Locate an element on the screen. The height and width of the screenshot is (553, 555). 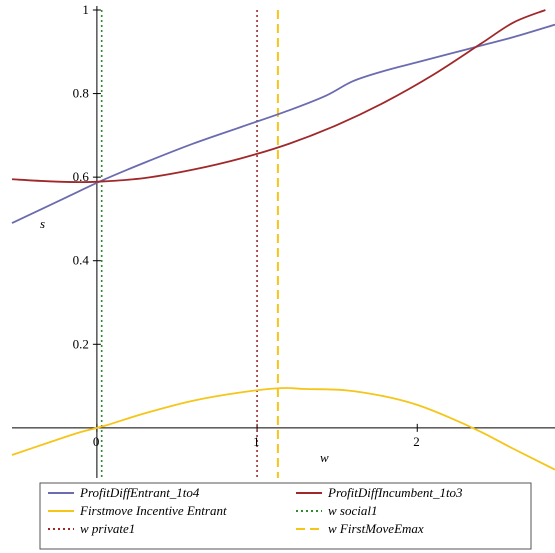
legend-label: Firstmove Incentive Entrant is located at coordinates (153, 510).